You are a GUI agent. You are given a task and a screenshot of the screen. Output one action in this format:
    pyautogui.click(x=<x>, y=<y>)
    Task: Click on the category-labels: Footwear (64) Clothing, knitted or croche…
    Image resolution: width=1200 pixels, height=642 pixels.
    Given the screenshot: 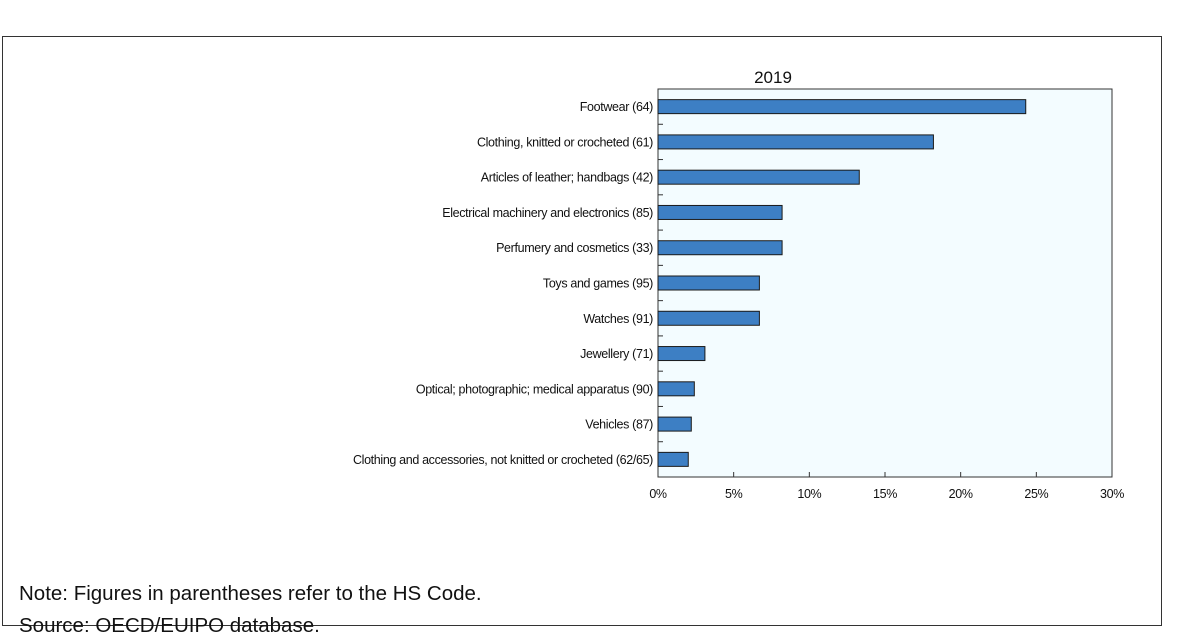 What is the action you would take?
    pyautogui.click(x=503, y=283)
    